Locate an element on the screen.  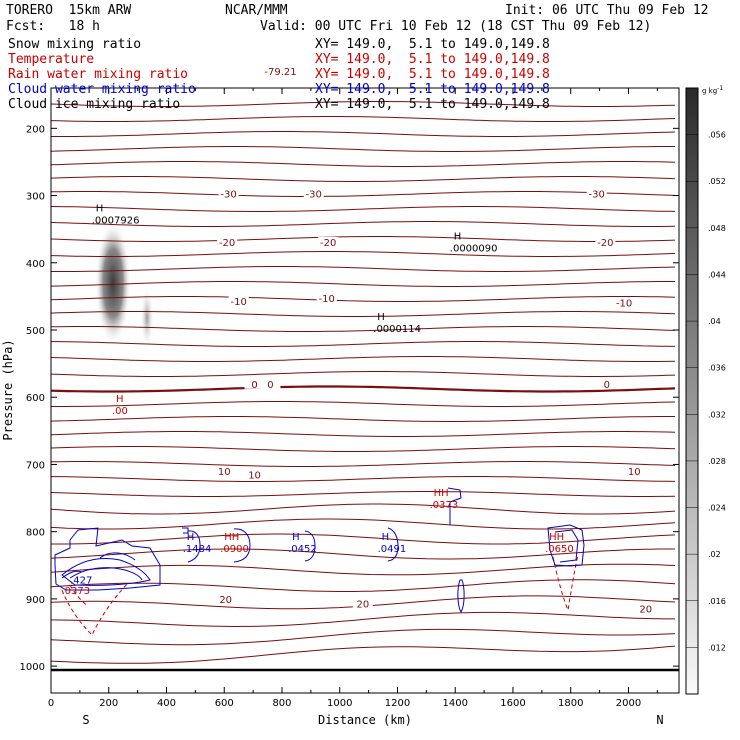
x-tick-label: 400 is located at coordinates (166, 703).